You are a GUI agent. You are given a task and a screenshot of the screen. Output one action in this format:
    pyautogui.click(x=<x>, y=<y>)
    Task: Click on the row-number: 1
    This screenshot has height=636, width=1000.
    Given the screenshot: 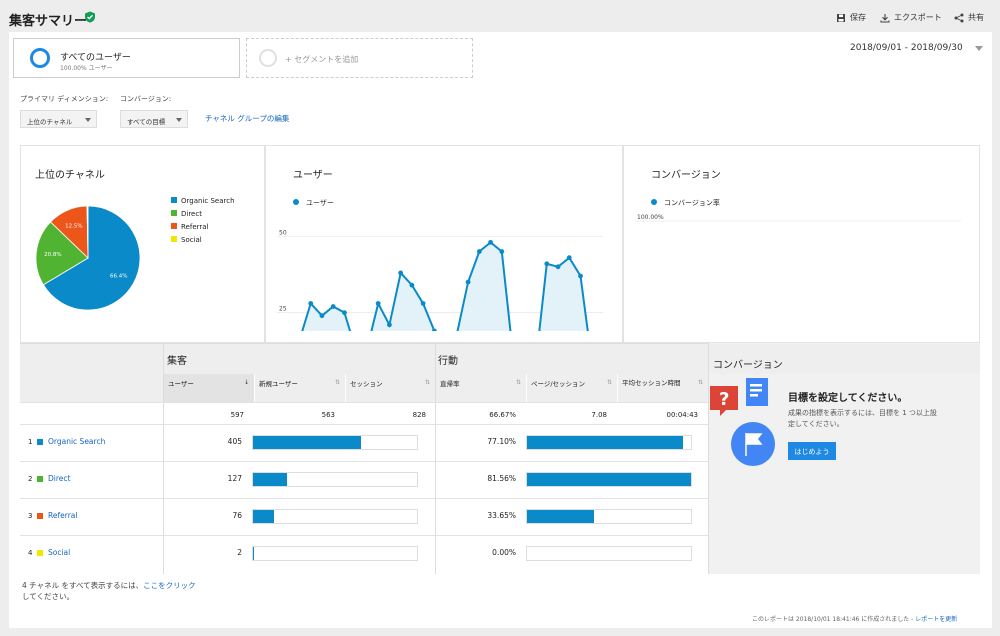 What is the action you would take?
    pyautogui.click(x=30, y=442)
    